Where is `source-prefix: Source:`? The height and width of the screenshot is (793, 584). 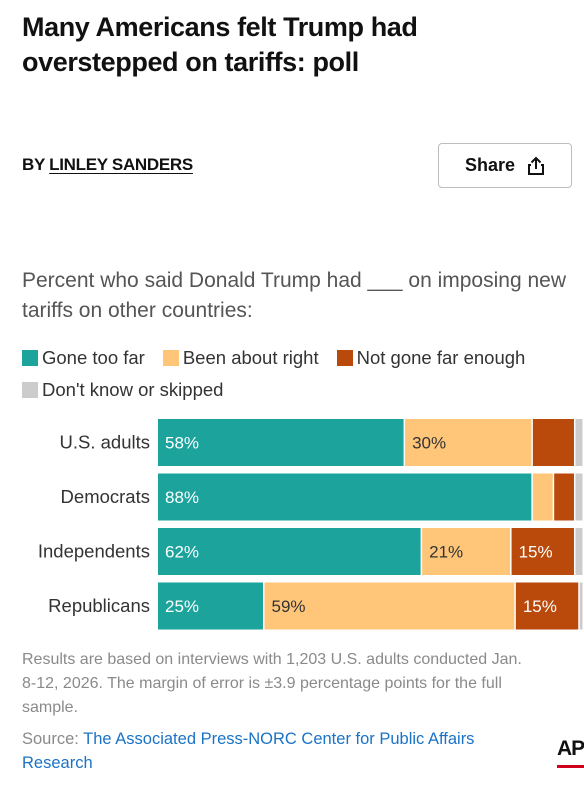
source-prefix: Source: is located at coordinates (50, 739).